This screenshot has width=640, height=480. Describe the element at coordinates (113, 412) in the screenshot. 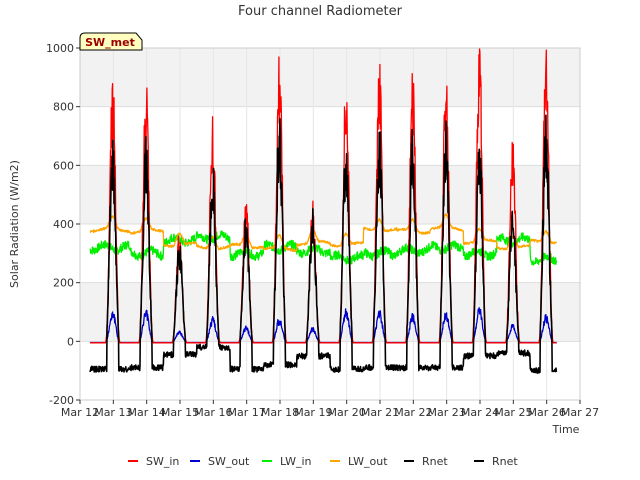

I see `x-tick-label: Mar 13` at that location.